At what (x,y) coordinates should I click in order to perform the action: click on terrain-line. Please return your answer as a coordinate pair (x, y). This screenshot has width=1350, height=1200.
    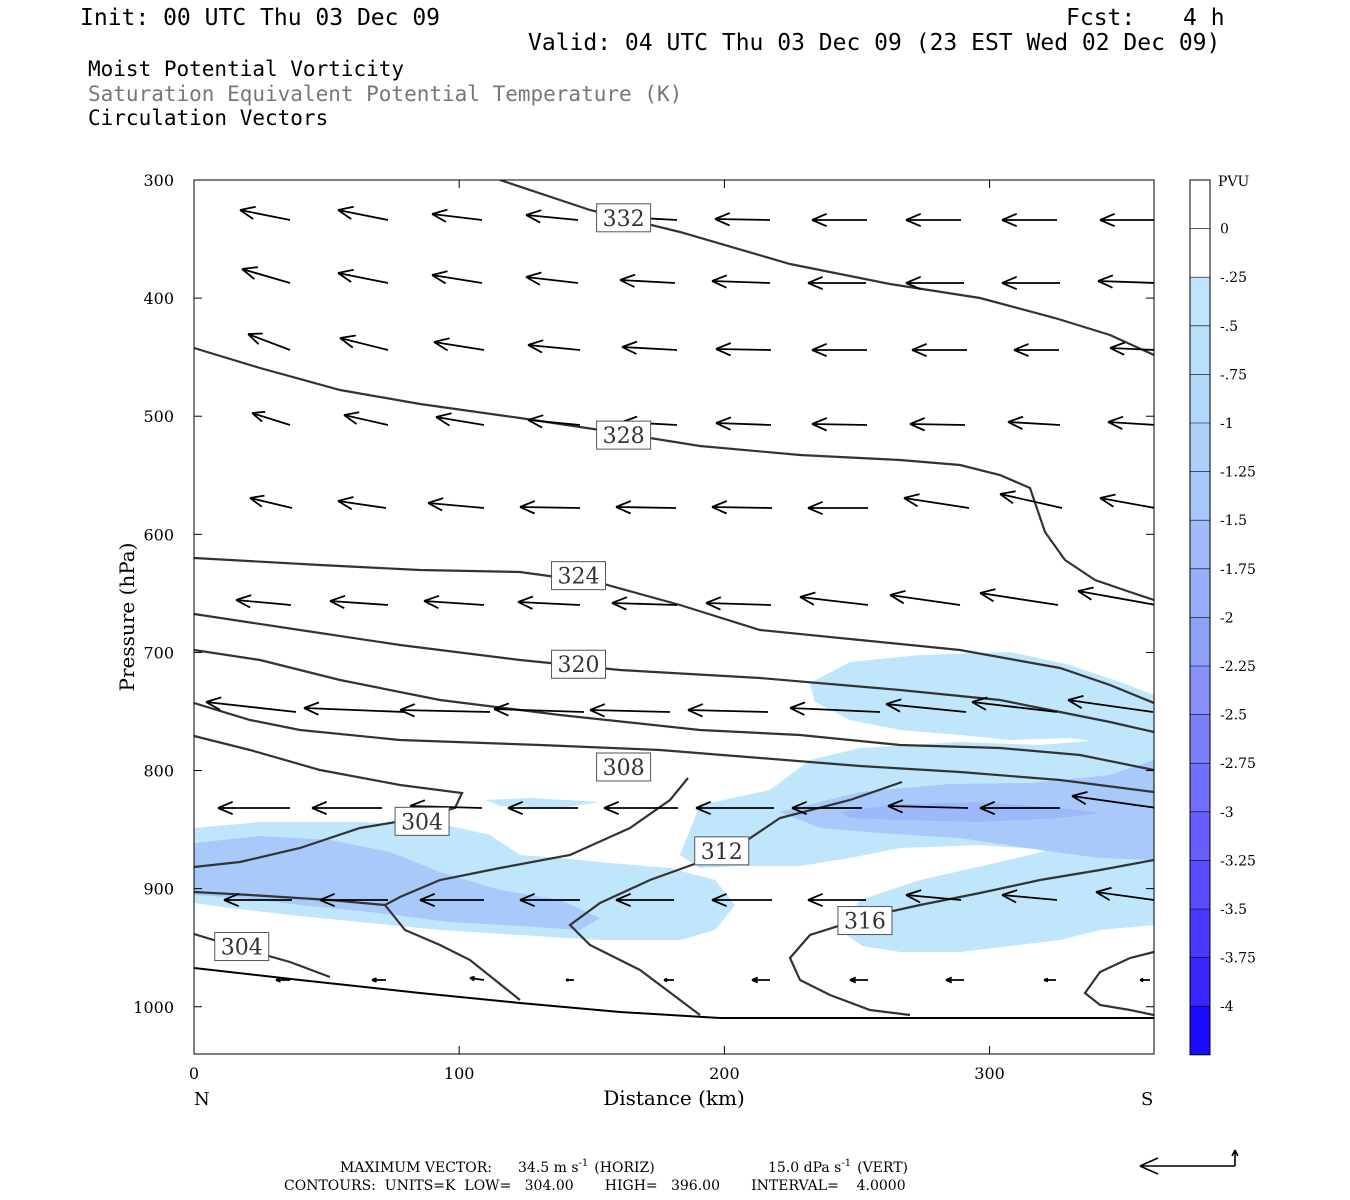
    Looking at the image, I should click on (674, 993).